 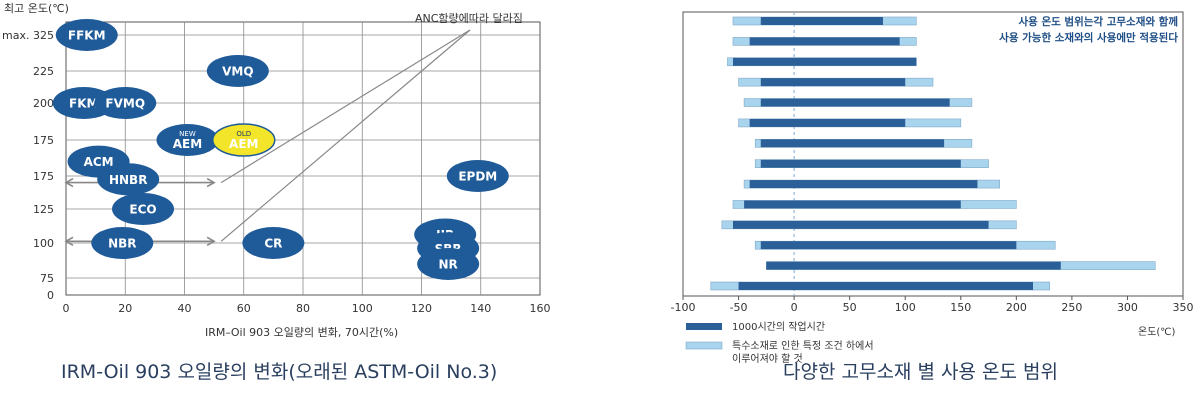 I want to click on point-nbr: NBR, so click(x=122, y=243).